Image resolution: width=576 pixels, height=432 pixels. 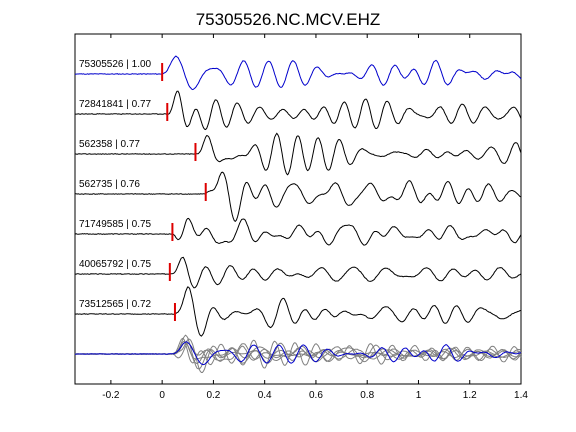 I want to click on trace-5: 71749585 | 0.75, so click(x=298, y=231).